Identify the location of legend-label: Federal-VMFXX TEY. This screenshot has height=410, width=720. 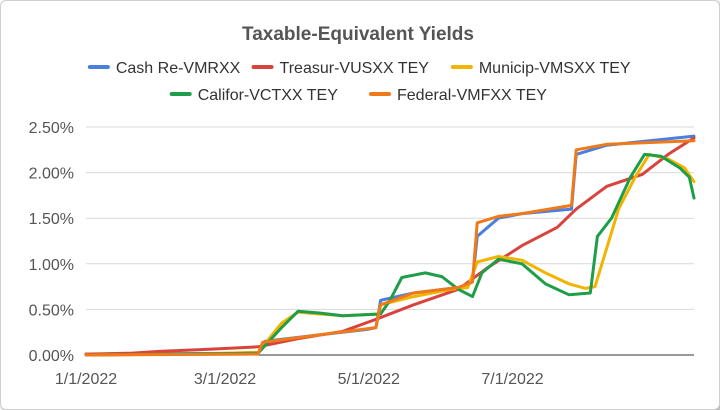
(472, 95).